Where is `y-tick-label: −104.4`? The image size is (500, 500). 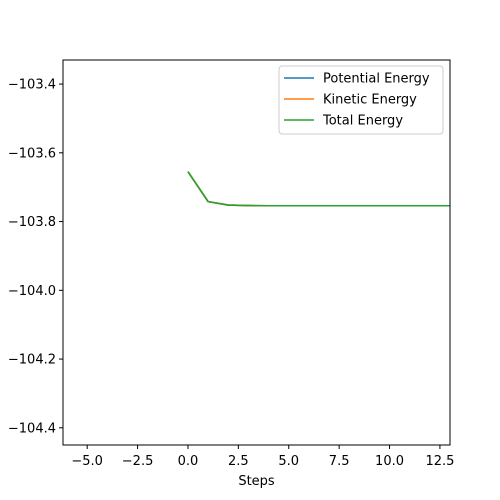
y-tick-label: −104.4 is located at coordinates (32, 428).